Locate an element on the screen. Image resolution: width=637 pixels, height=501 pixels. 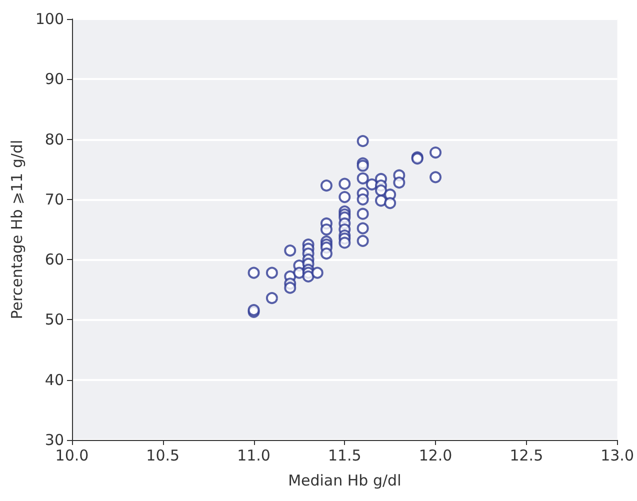
y-tick-label: 50 is located at coordinates (54, 319).